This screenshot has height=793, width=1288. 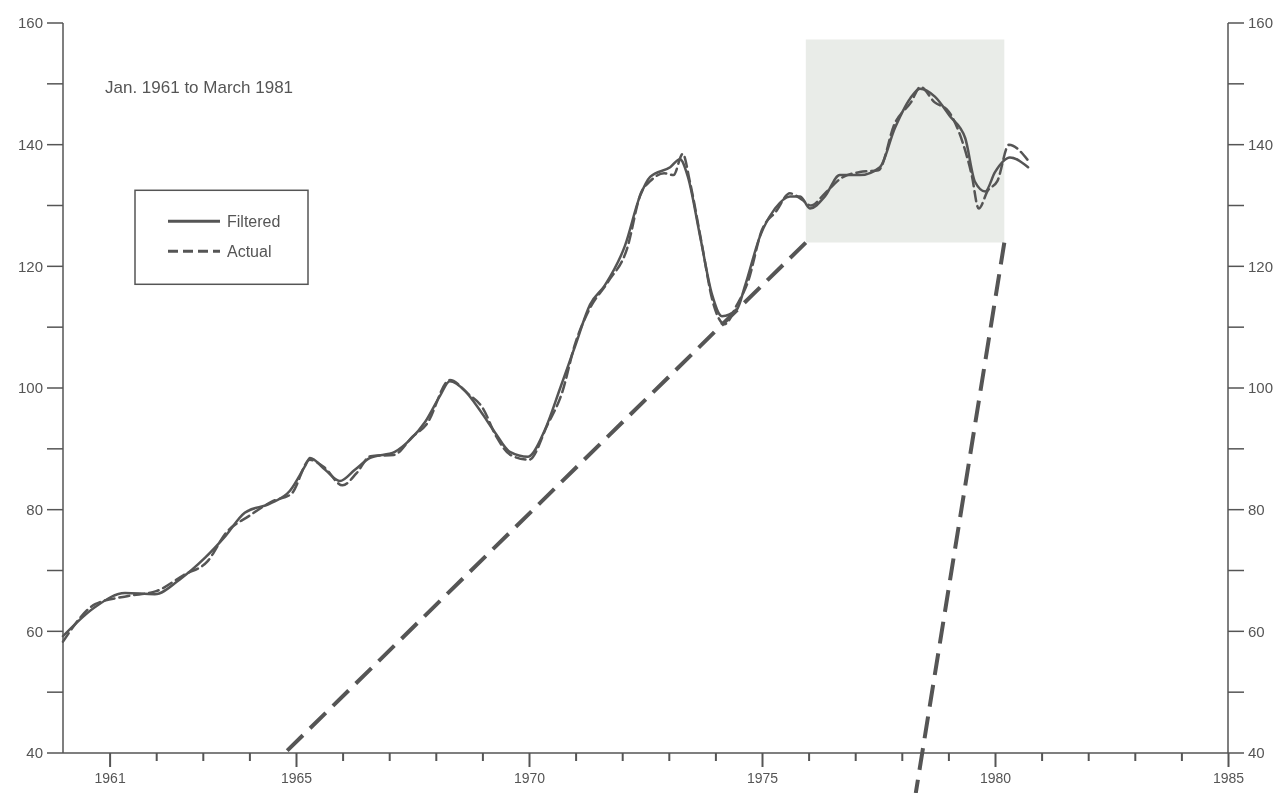 I want to click on x-tick-label: 1965, so click(x=296, y=777).